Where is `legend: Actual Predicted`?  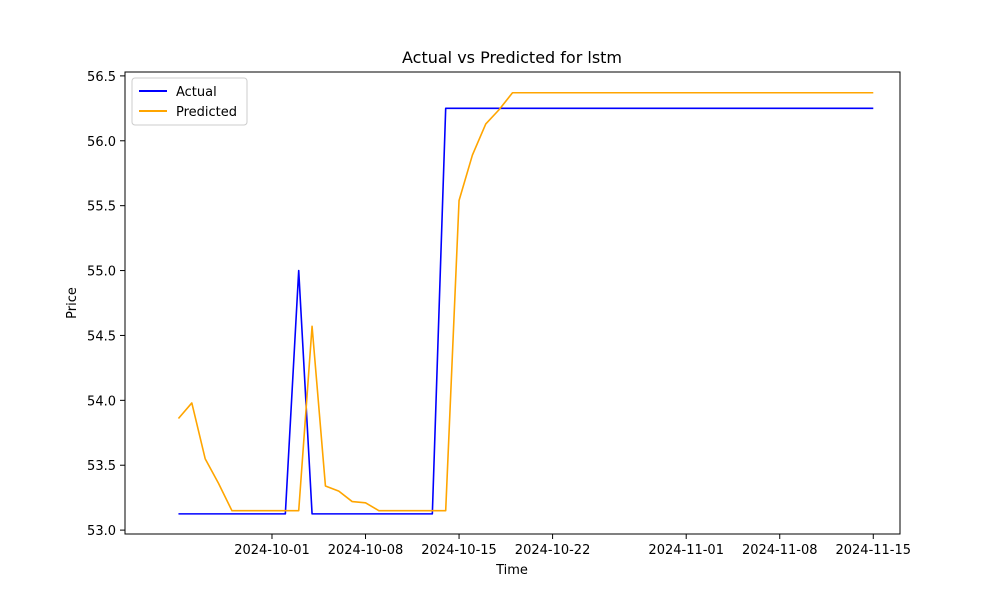 legend: Actual Predicted is located at coordinates (189, 101).